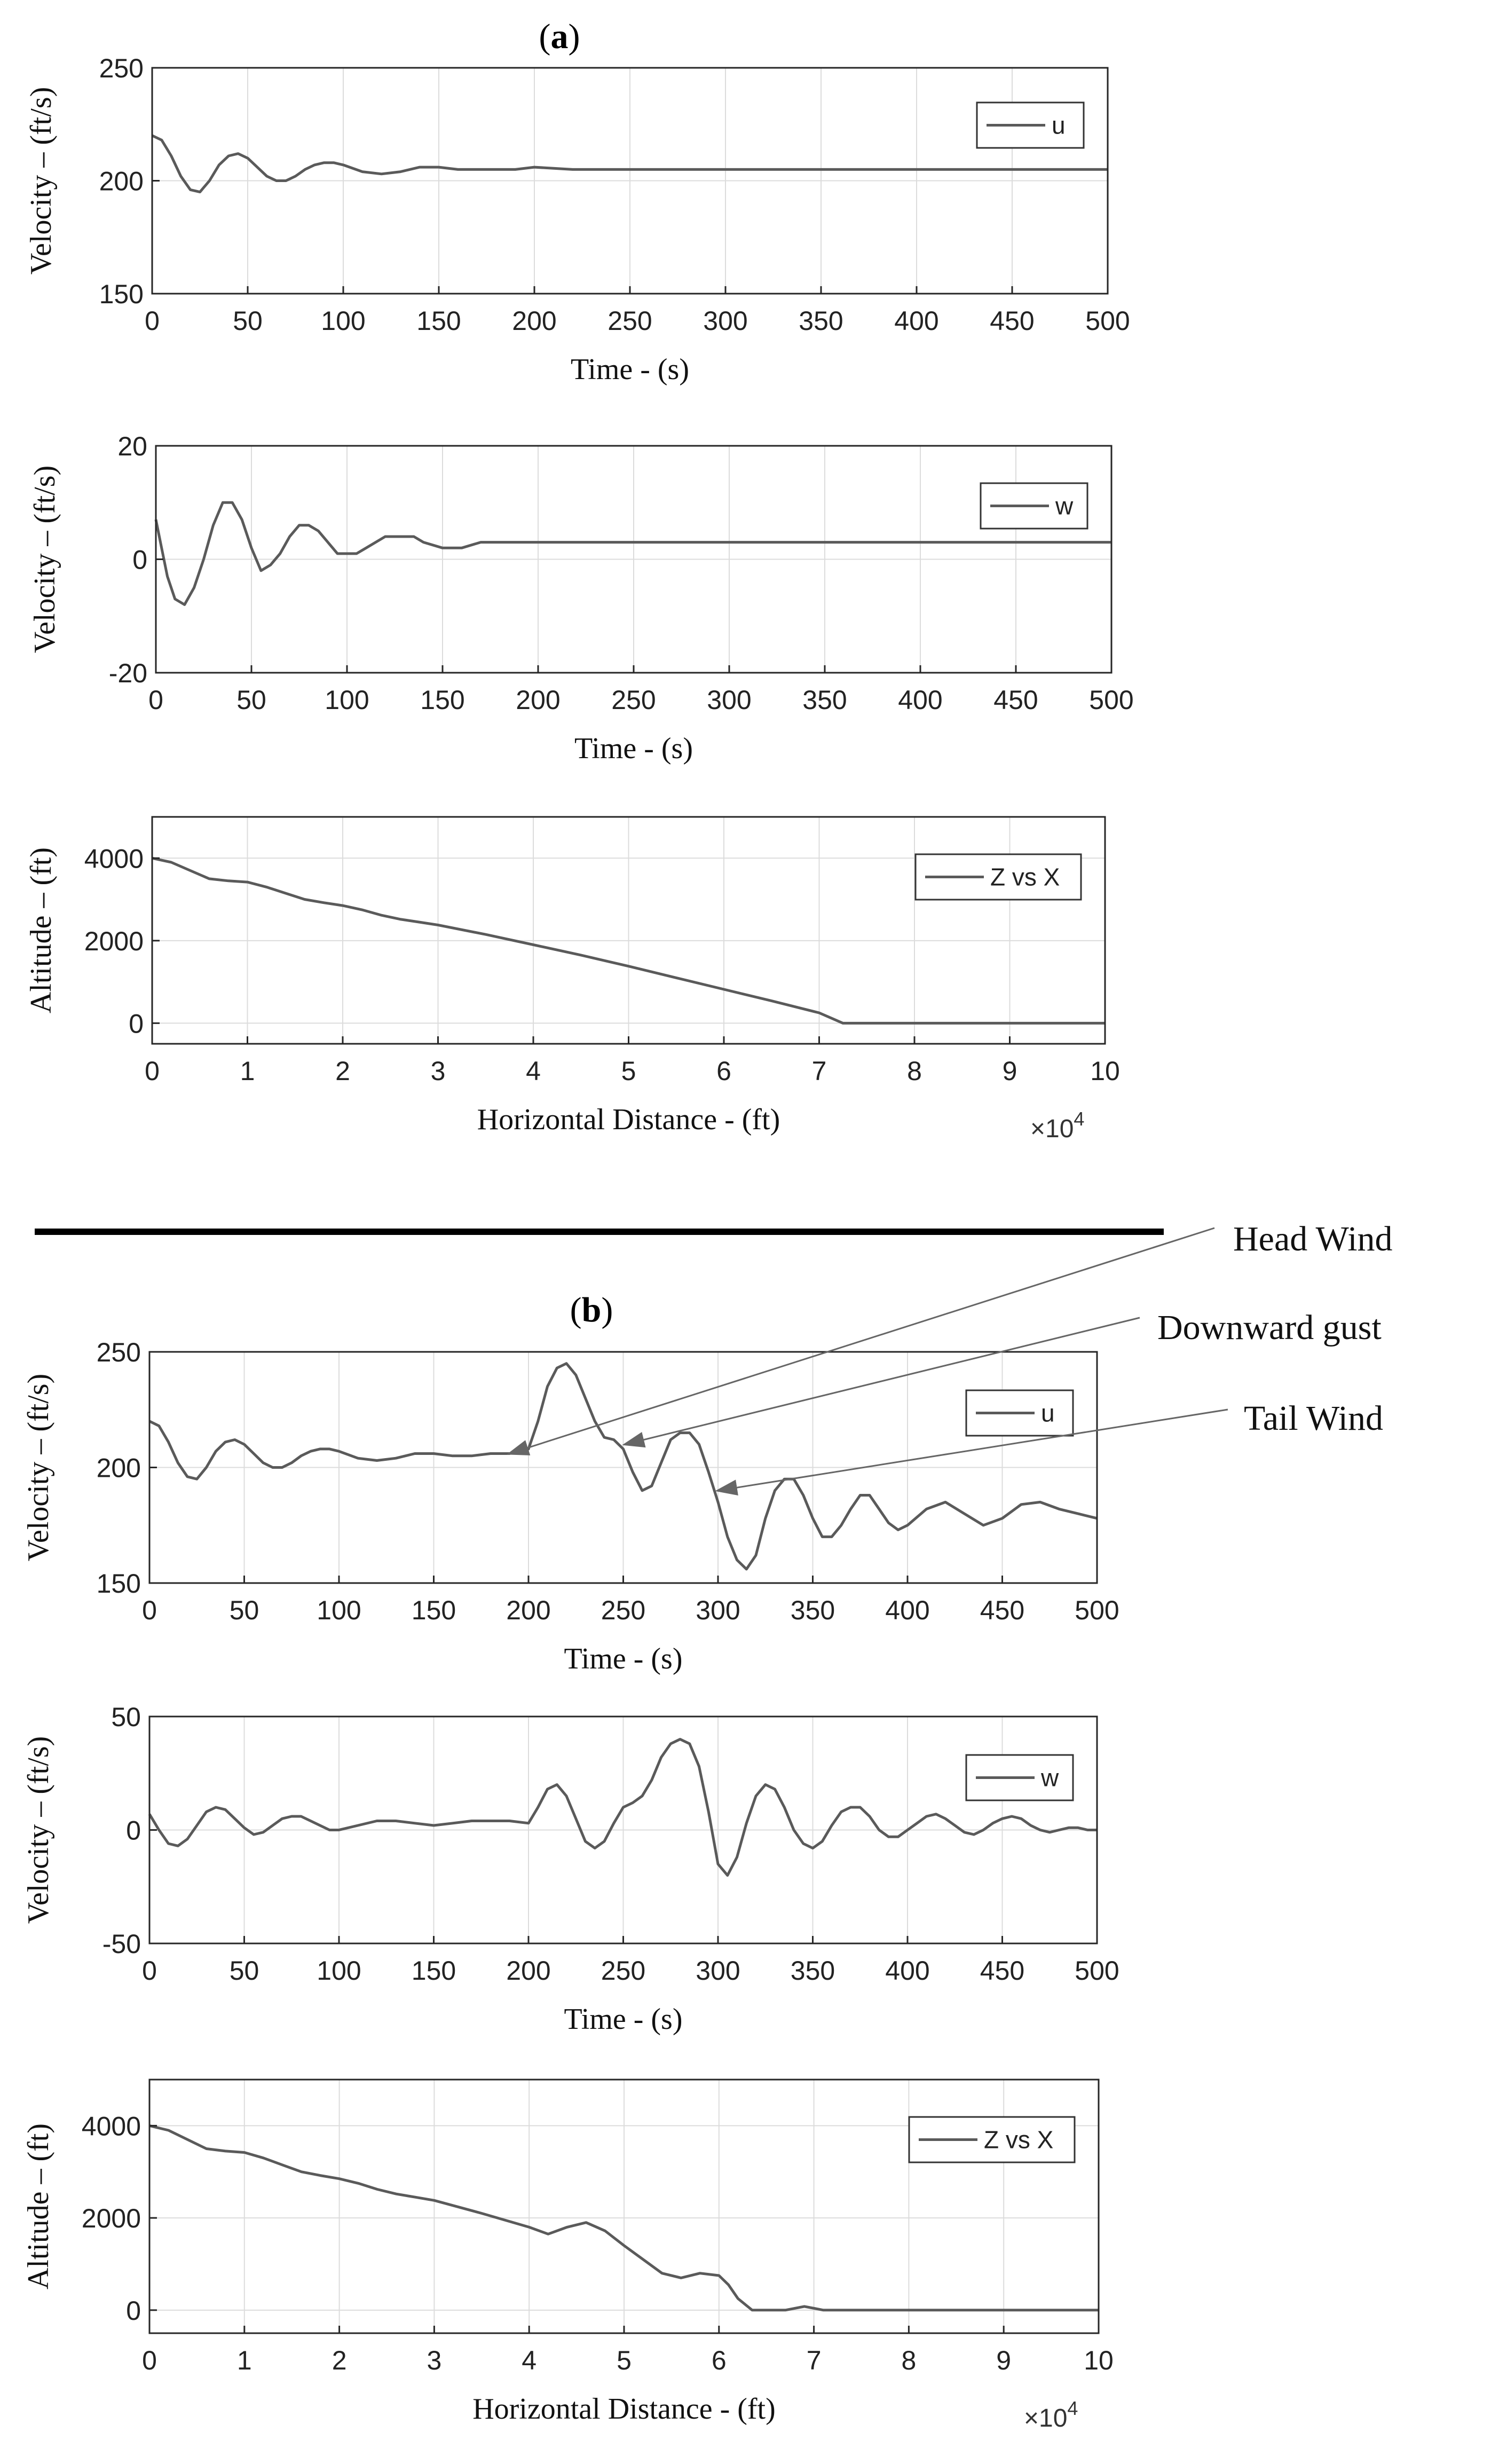  Describe the element at coordinates (591, 1309) in the screenshot. I see `panel-b-label: (b)` at that location.